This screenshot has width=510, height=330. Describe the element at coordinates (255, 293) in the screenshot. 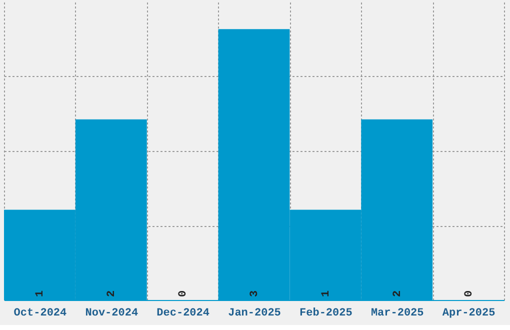

I see `data-label: 3` at that location.